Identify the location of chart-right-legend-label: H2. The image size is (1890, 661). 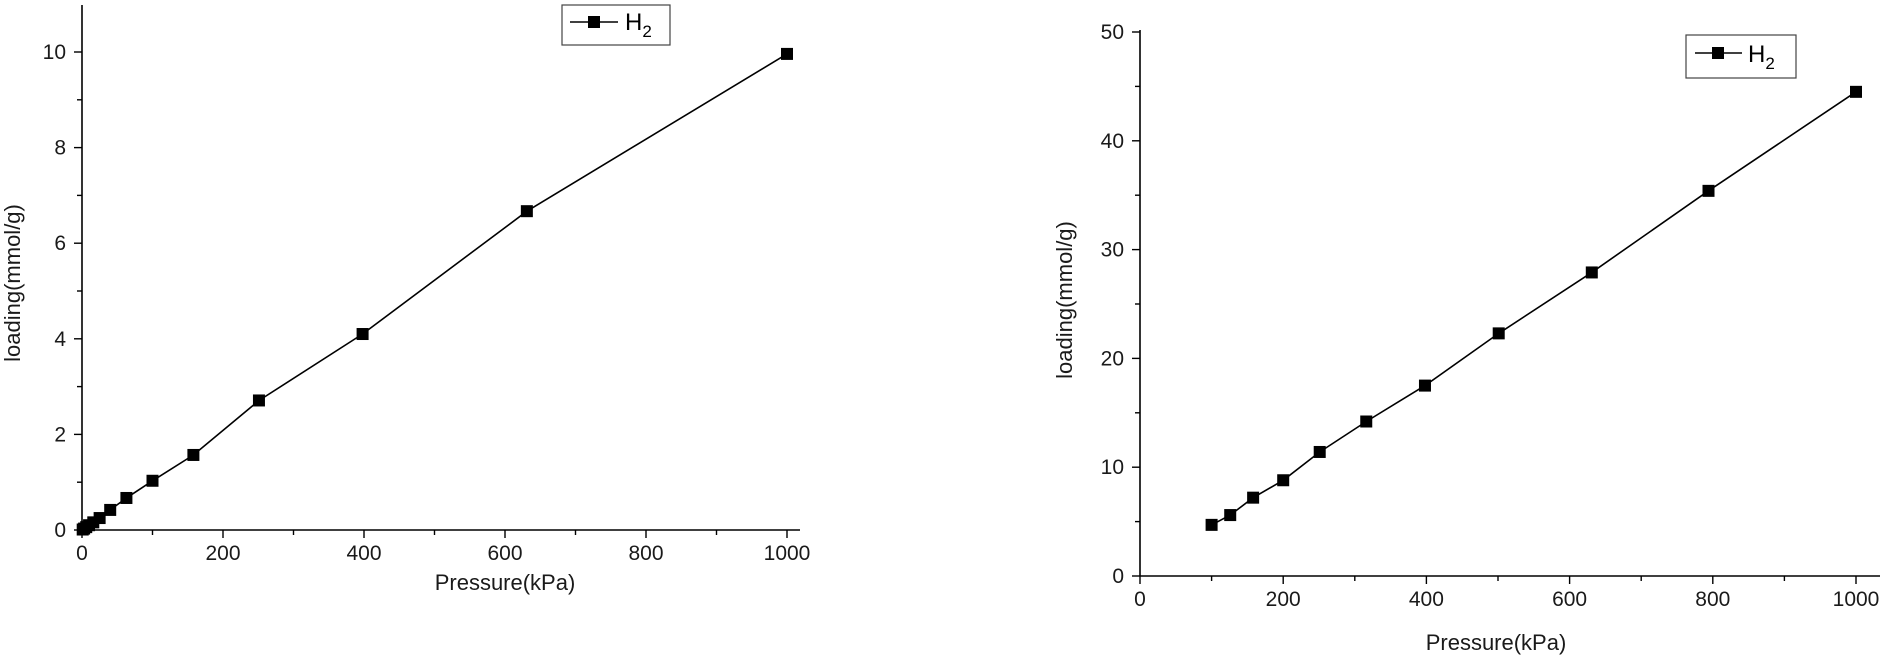
(1761, 57).